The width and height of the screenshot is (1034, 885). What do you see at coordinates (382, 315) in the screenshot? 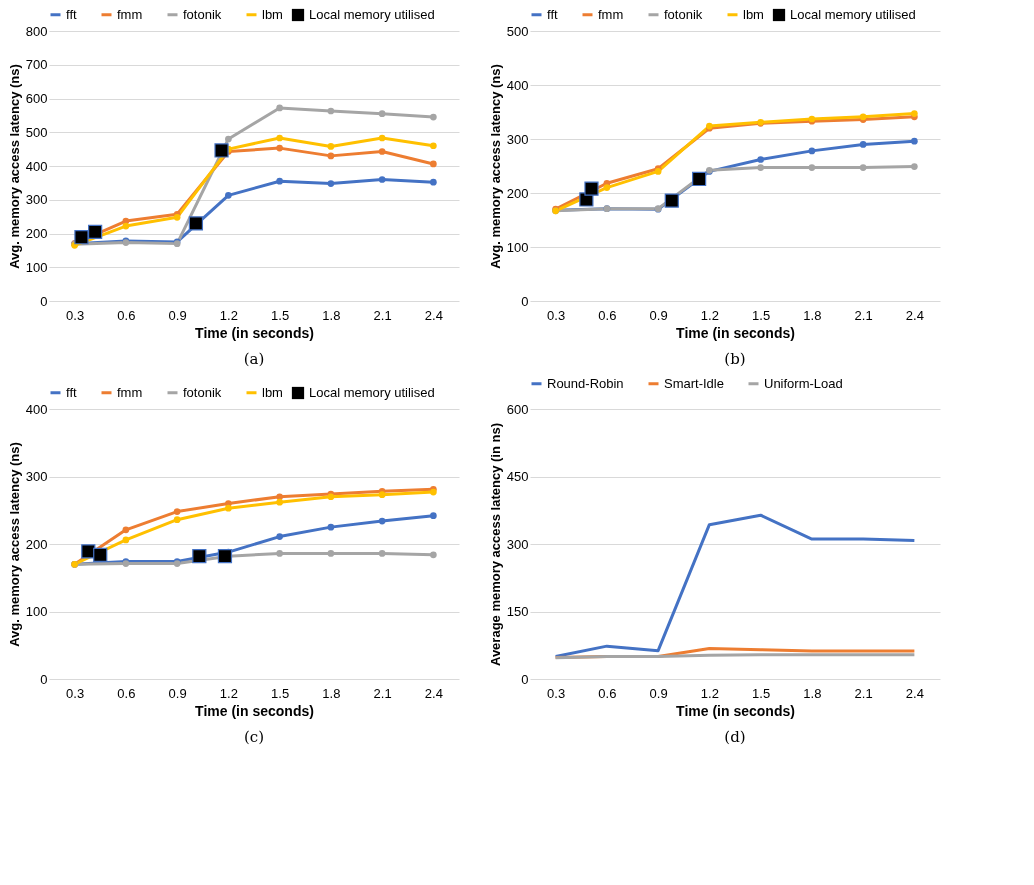
I see `x-tick-label: 2.1` at bounding box center [382, 315].